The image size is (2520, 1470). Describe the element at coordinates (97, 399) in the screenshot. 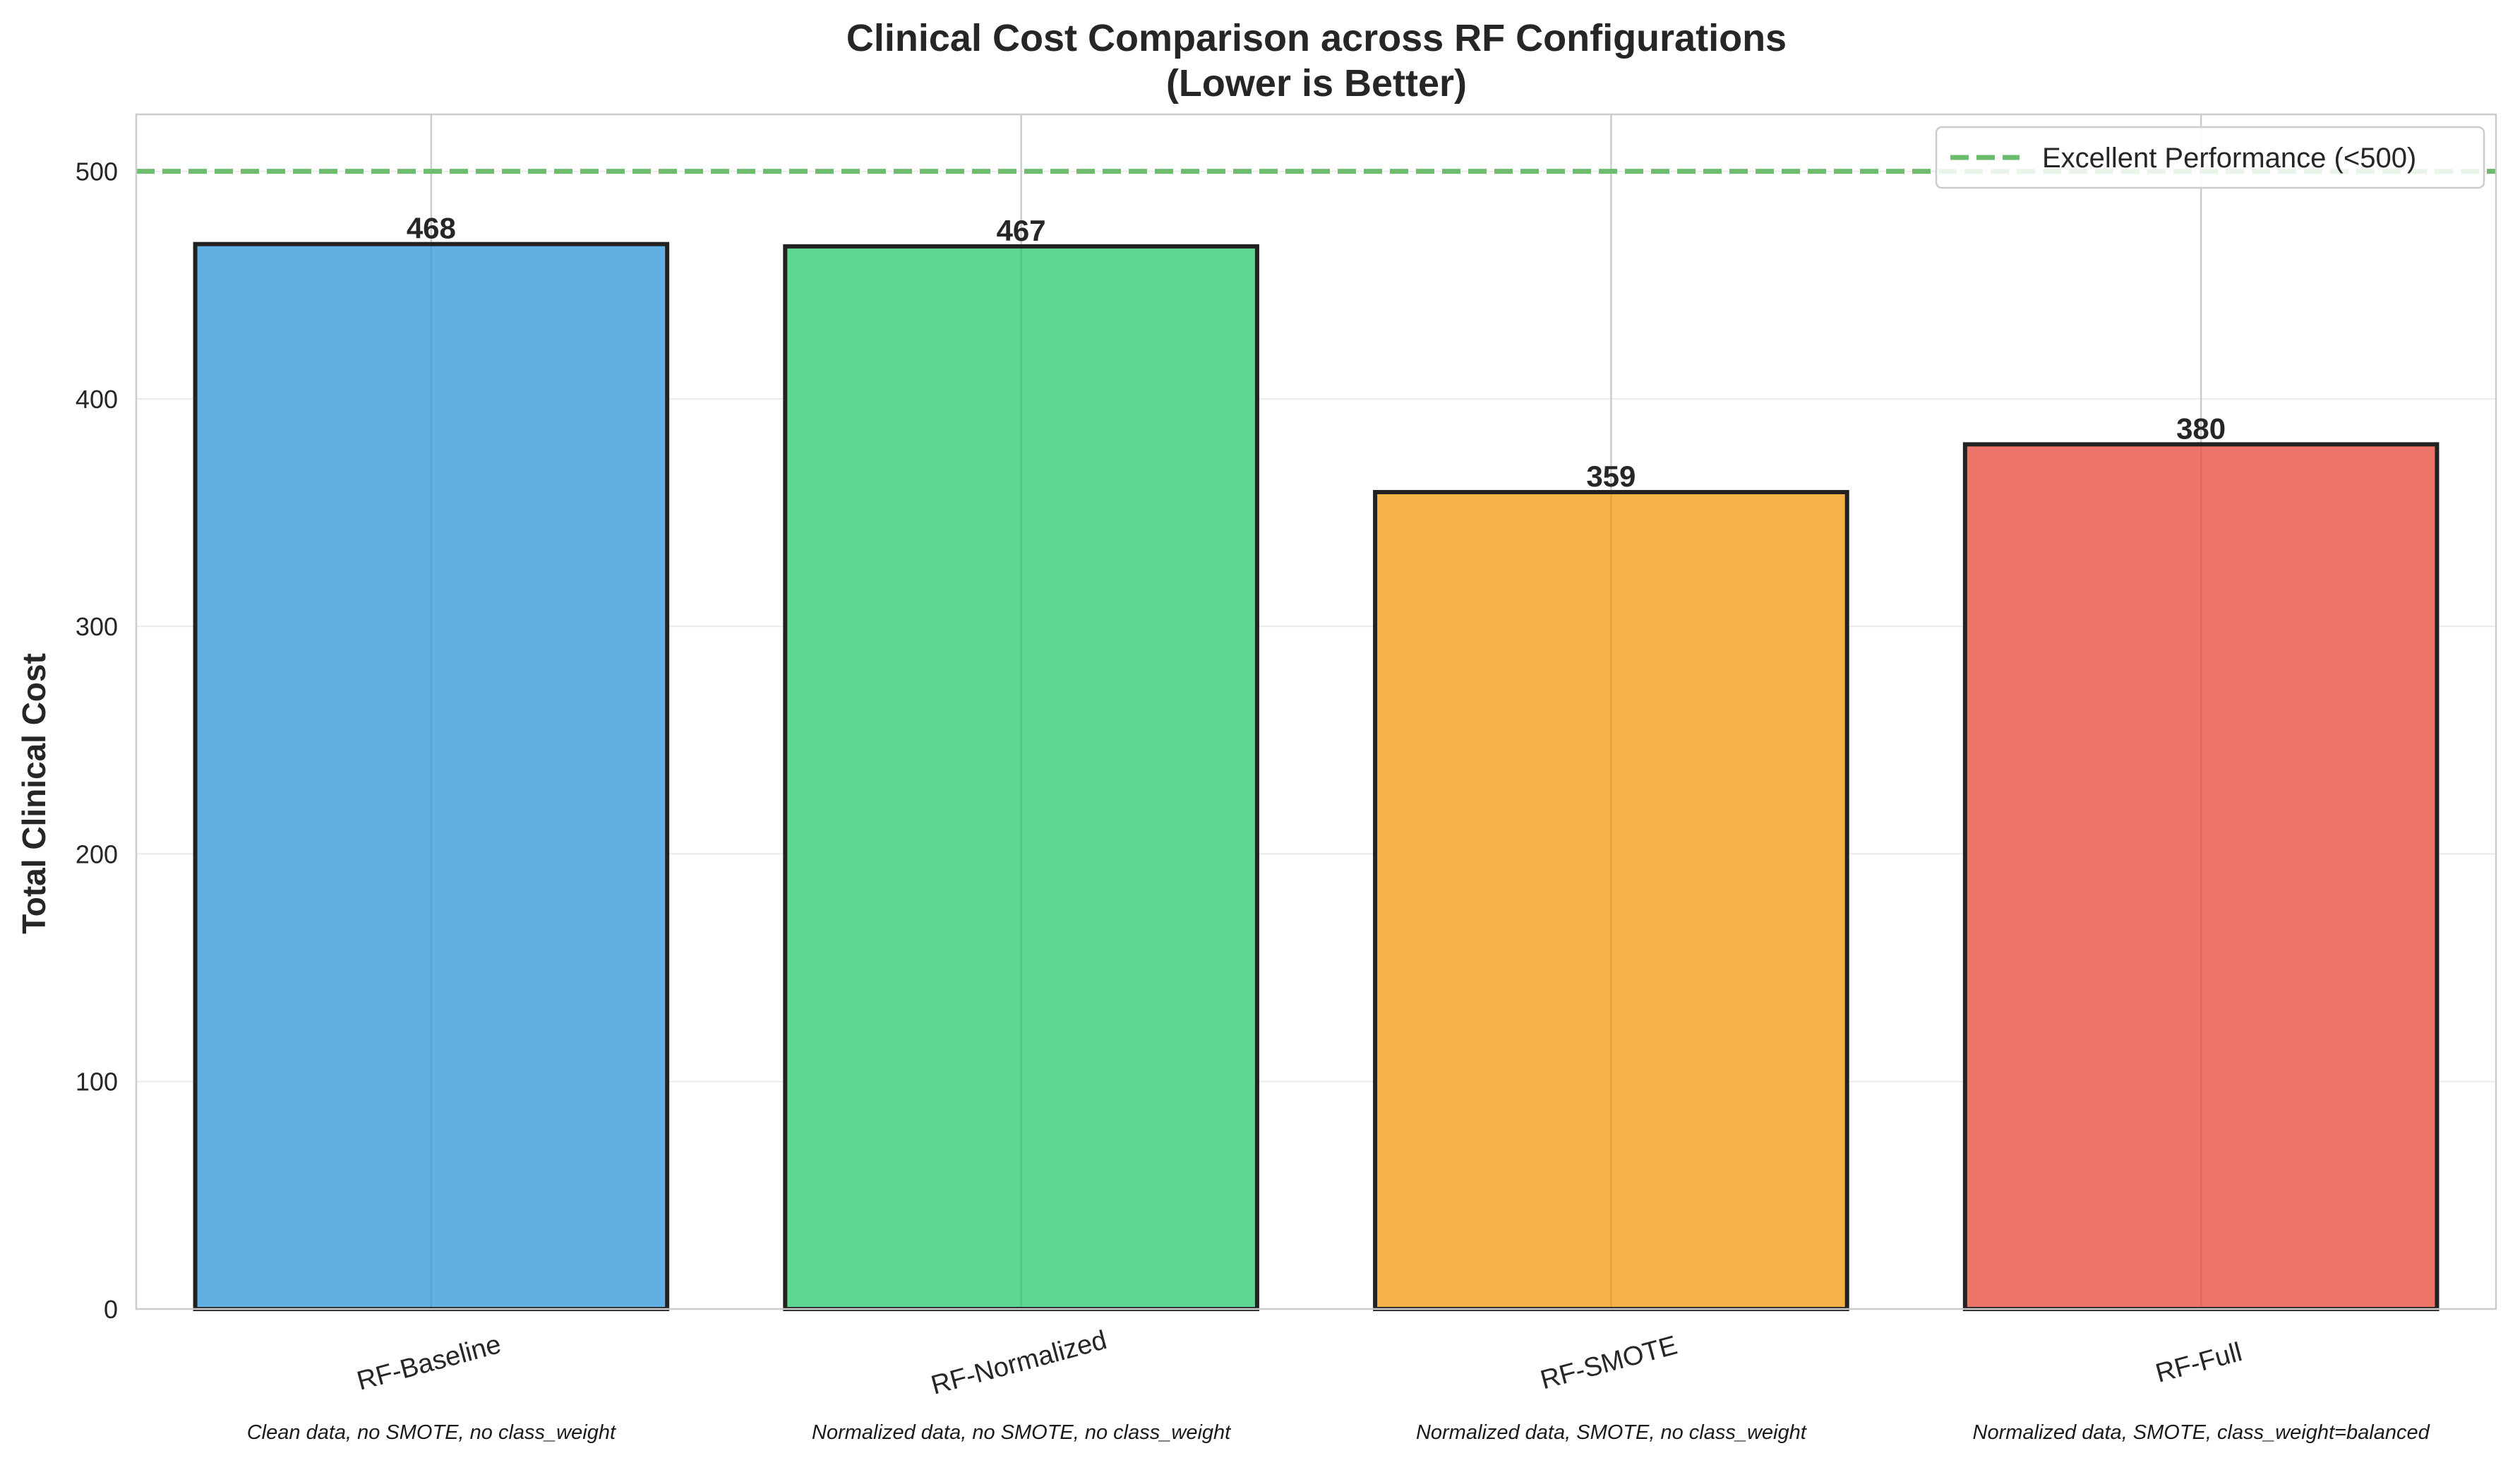

I see `y-tick-label: 400` at that location.